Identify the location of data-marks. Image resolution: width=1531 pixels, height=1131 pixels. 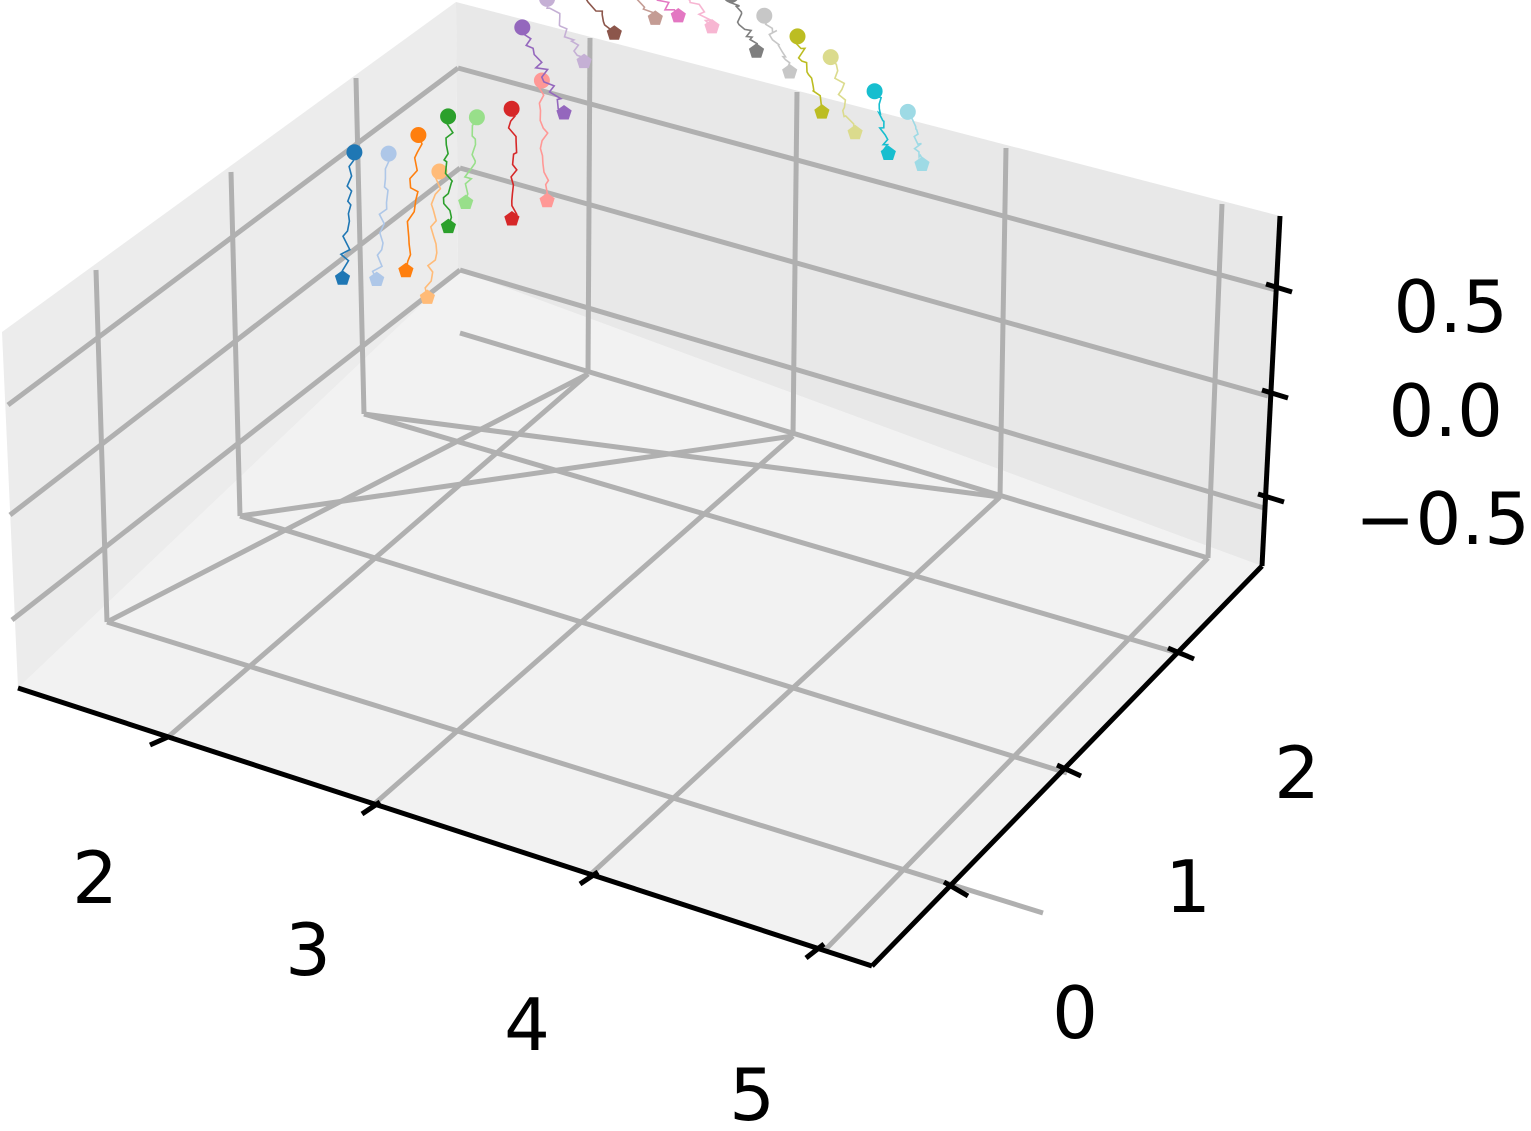
(632, 152).